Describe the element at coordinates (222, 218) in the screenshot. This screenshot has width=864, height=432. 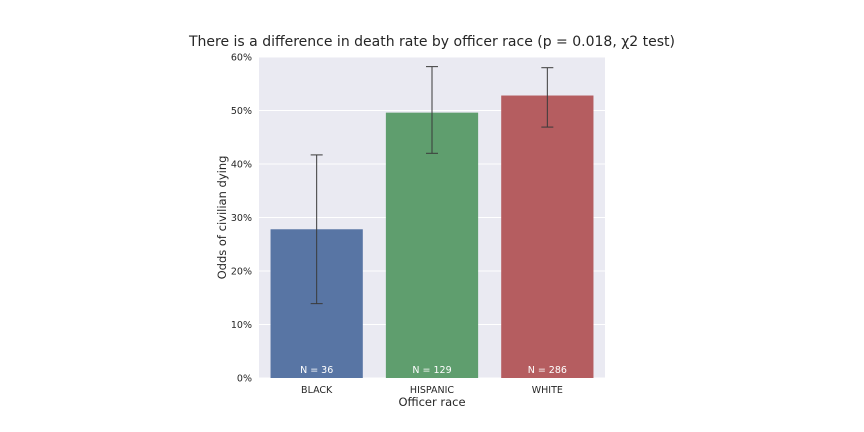
I see `y-axis-label: Odds of civilian dying` at that location.